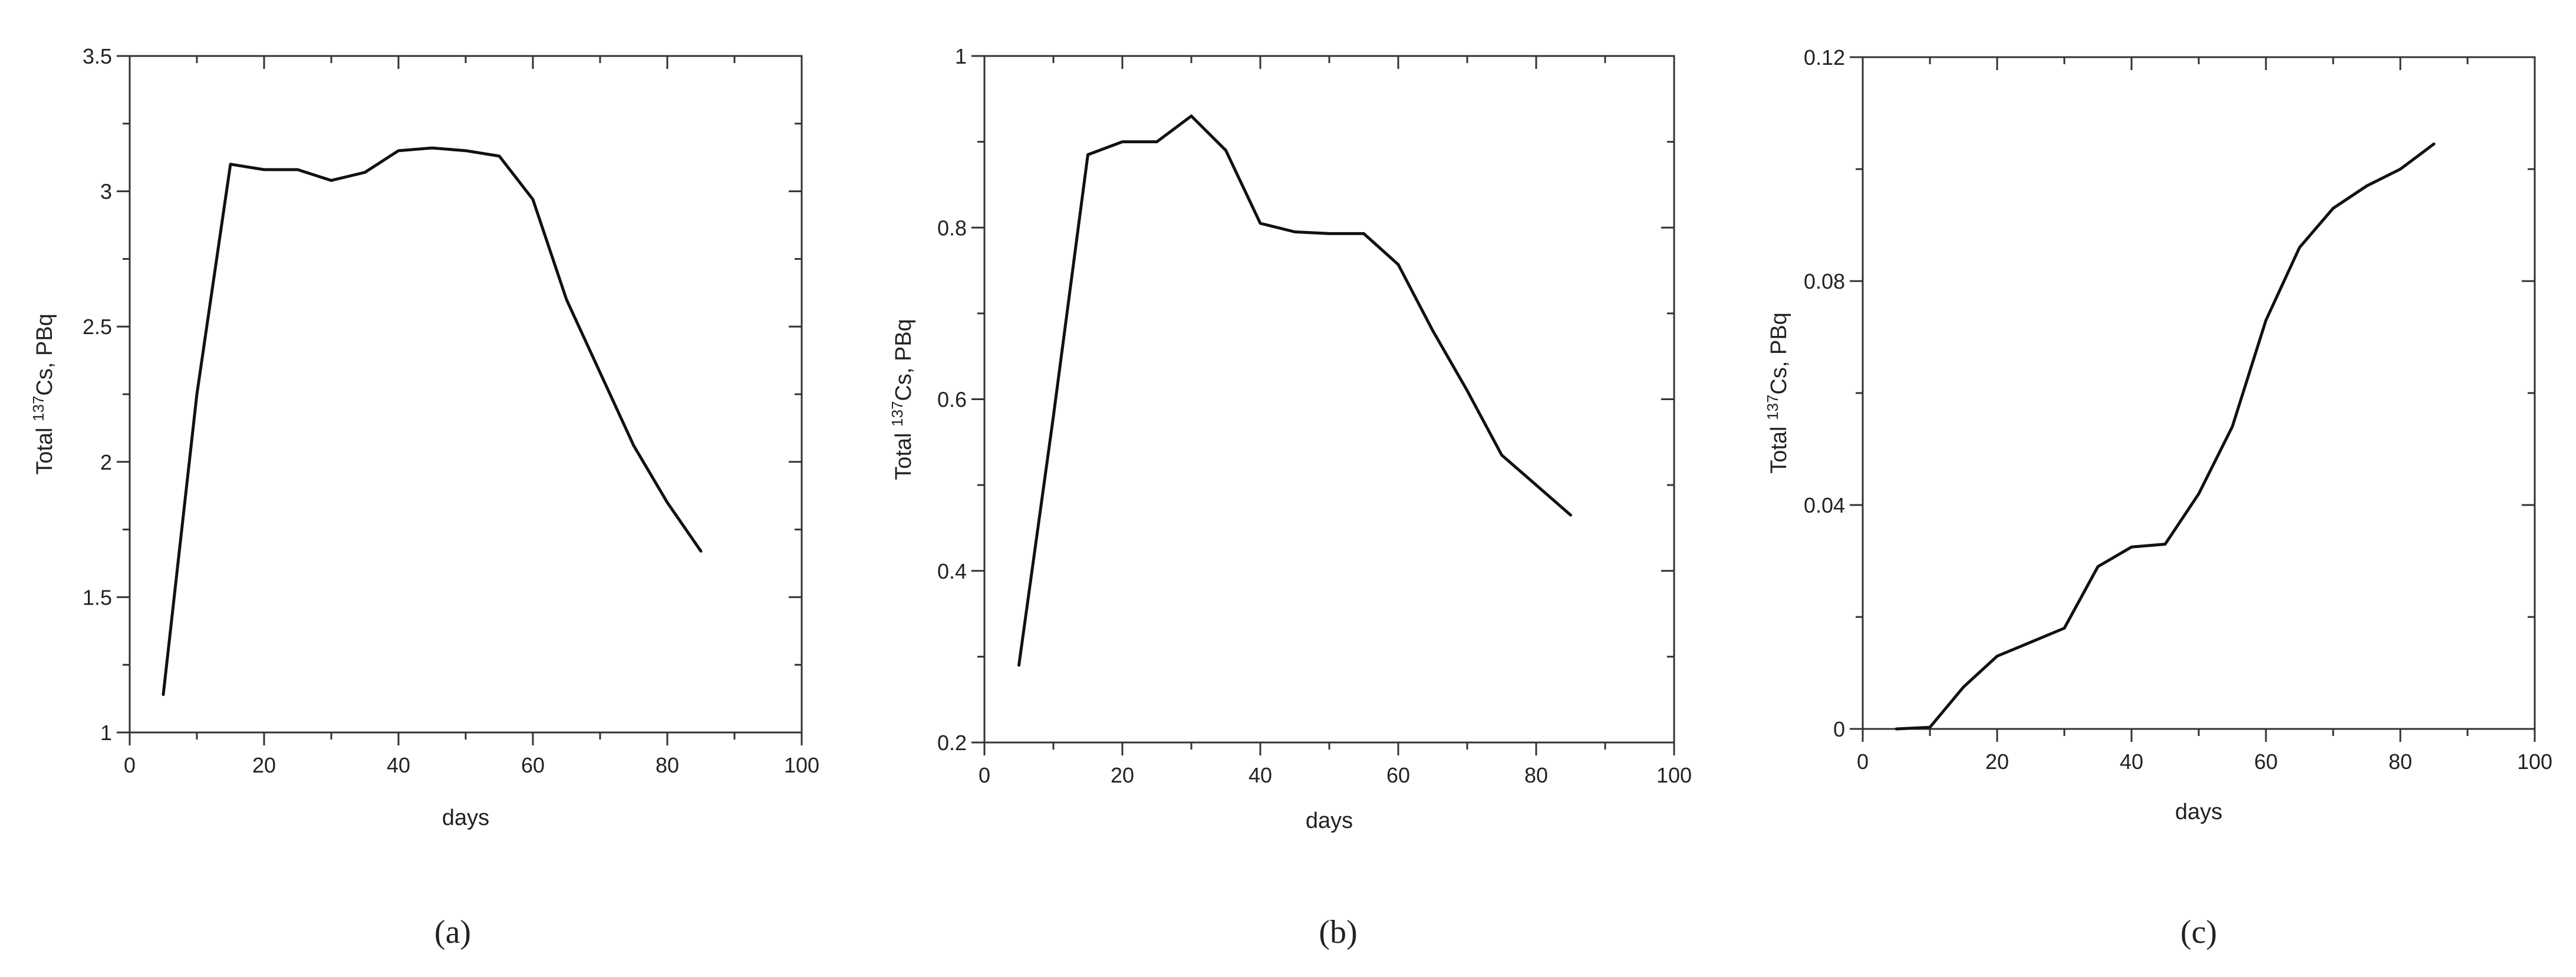 The width and height of the screenshot is (2576, 977). I want to click on panel-label: (c), so click(2198, 932).